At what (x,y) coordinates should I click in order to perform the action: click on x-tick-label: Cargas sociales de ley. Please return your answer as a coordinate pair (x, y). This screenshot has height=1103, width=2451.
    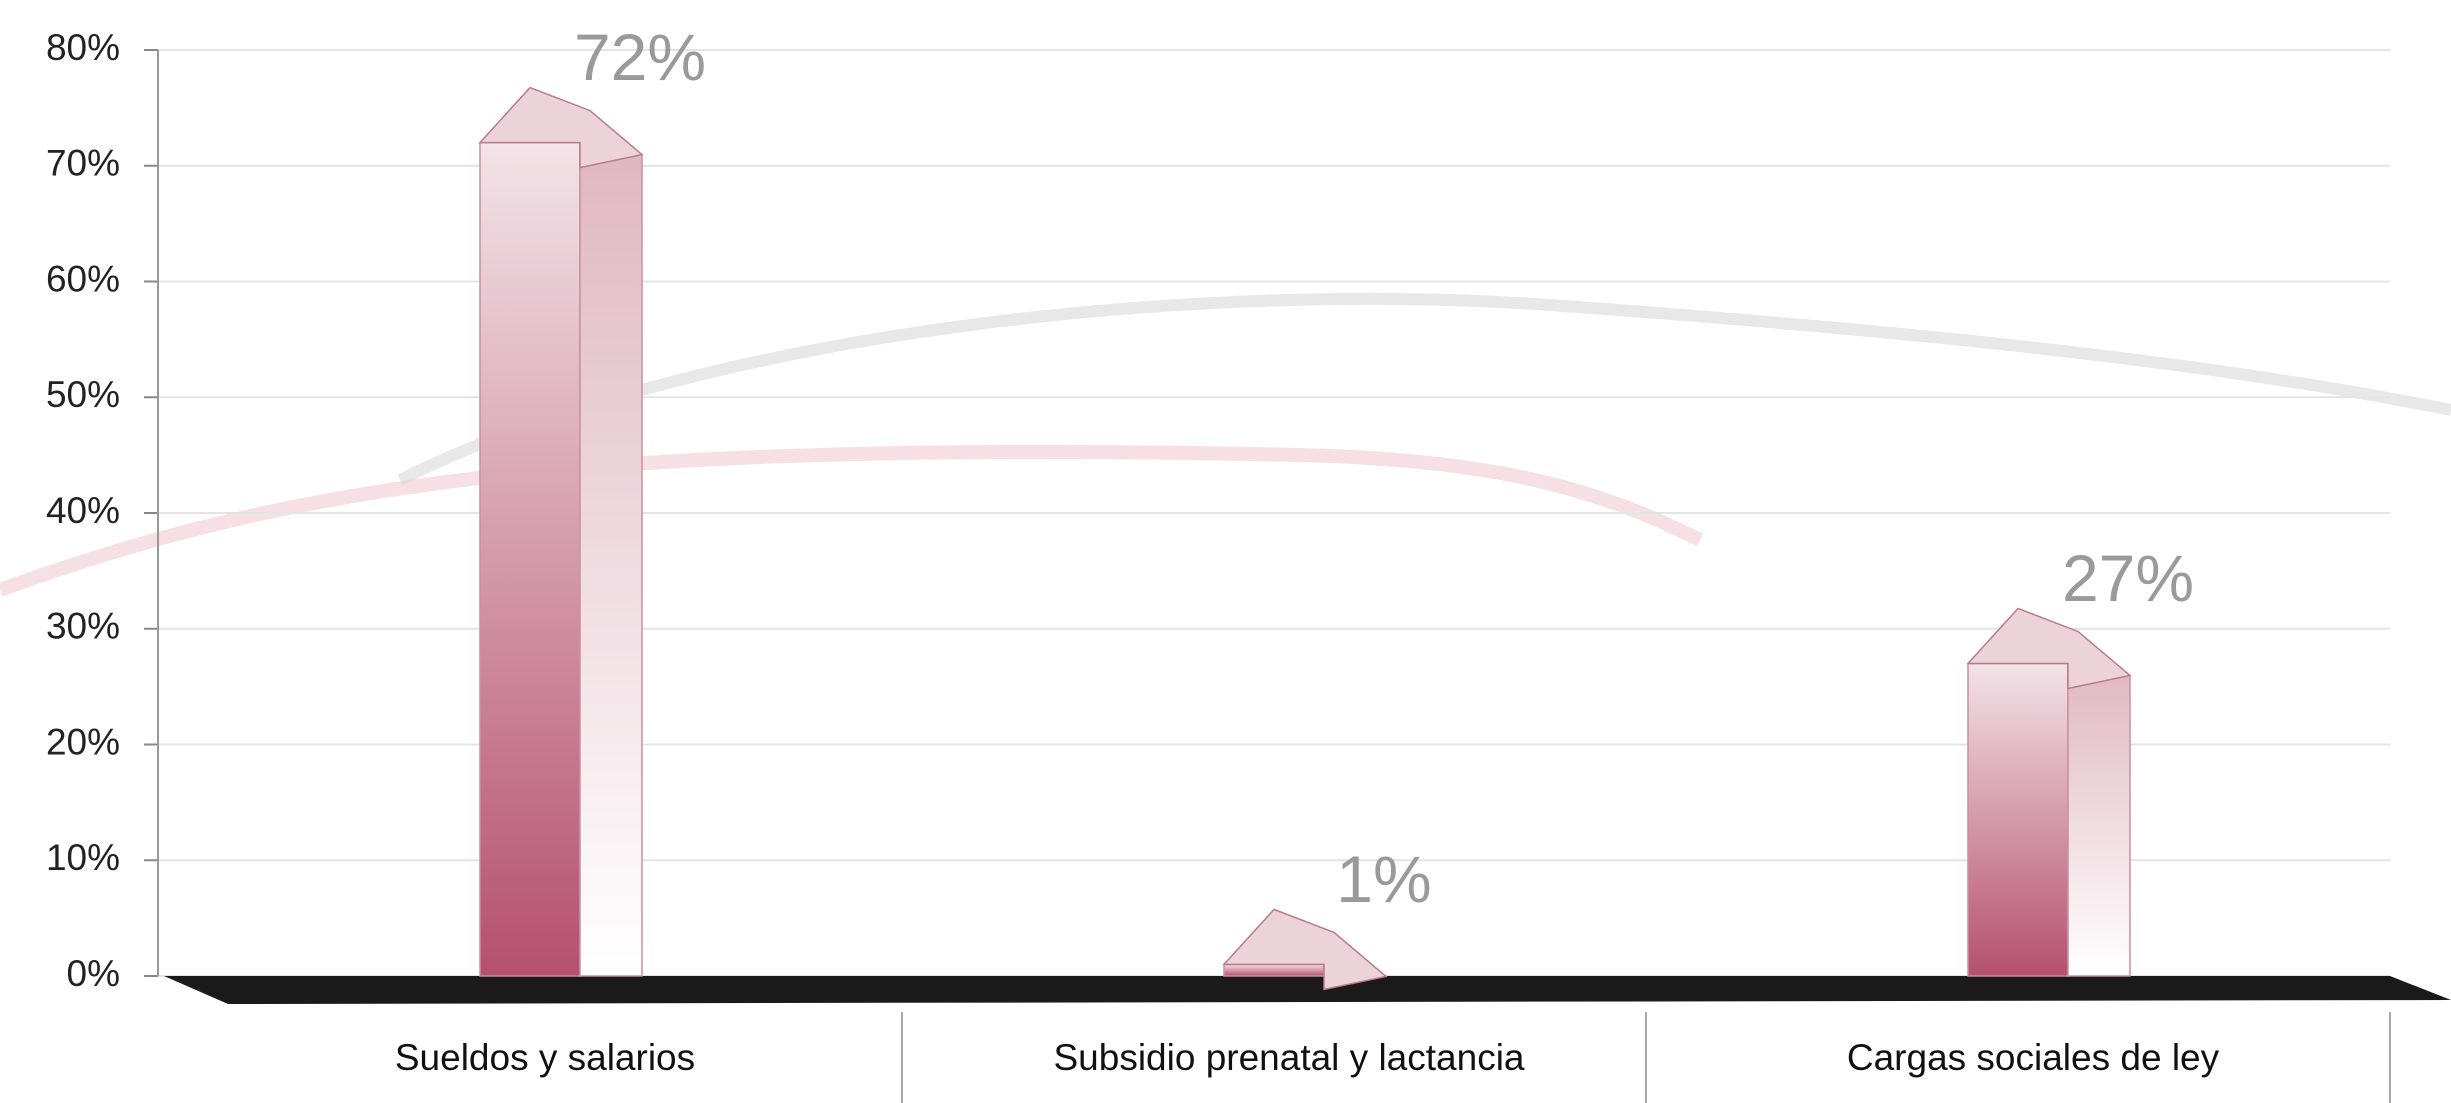
    Looking at the image, I should click on (2033, 1057).